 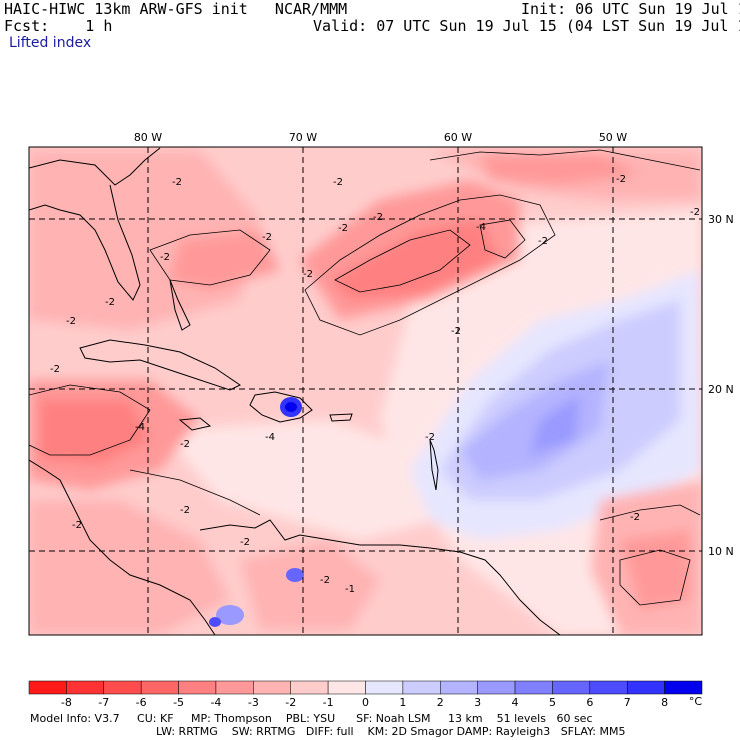 What do you see at coordinates (230, 615) in the screenshot?
I see `blue-cell-south` at bounding box center [230, 615].